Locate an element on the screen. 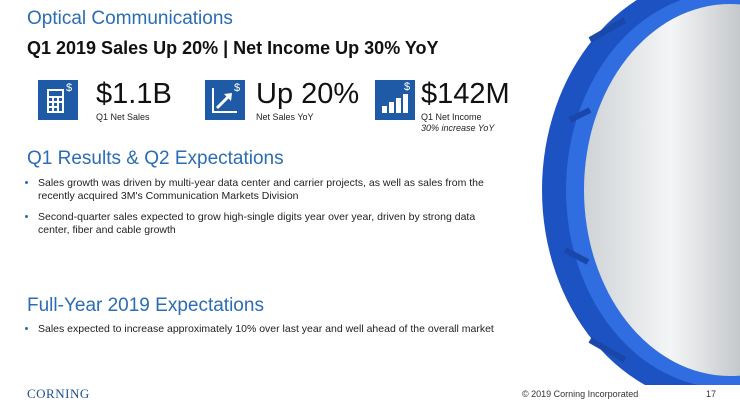 Image resolution: width=740 pixels, height=415 pixels. kpi-value: $1.1B is located at coordinates (134, 94).